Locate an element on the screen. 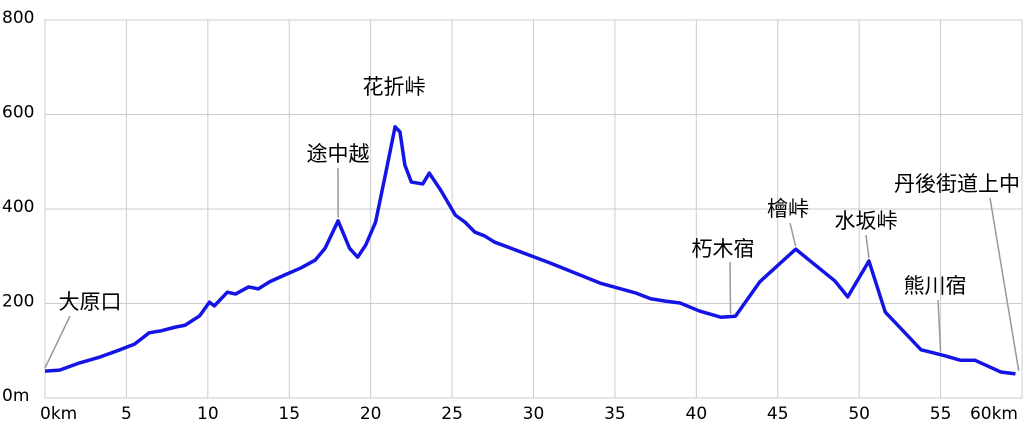 The image size is (1024, 430). annotation-label: 大原口 is located at coordinates (90, 302).